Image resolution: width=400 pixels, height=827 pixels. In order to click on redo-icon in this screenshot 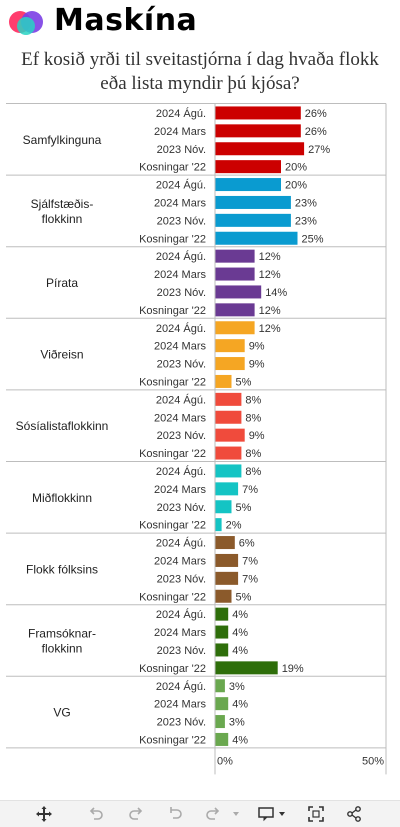, I will do `click(136, 814)`.